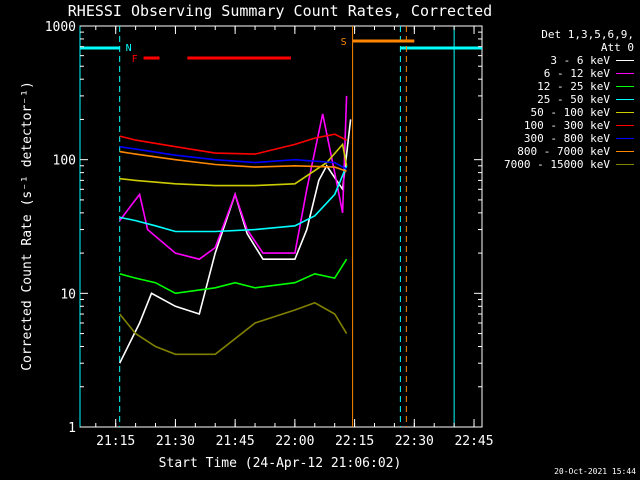  I want to click on legend-item: 7000 - 15000 keV, so click(549, 164).